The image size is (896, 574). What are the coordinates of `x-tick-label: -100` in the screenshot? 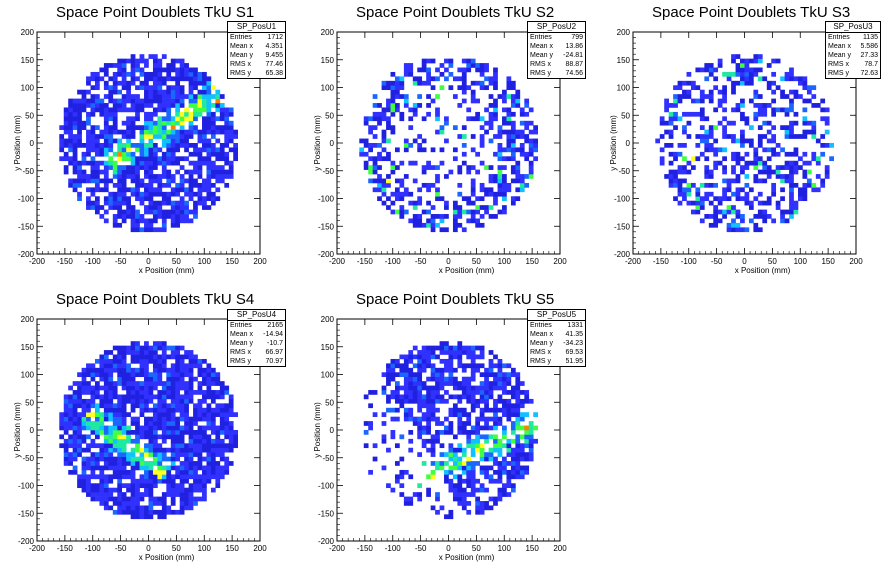 It's located at (689, 261).